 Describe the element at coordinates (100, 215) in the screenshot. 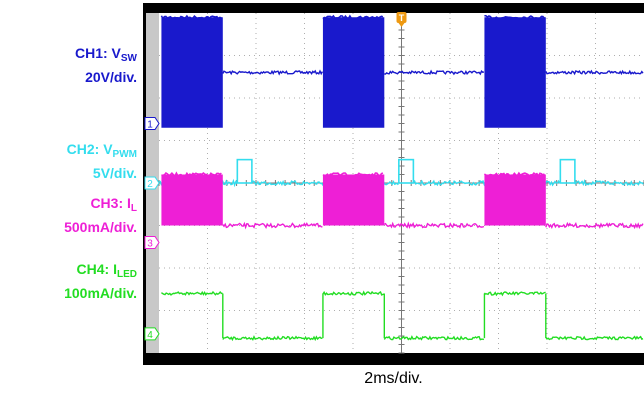

I see `ch3-label: CH3: IL 500mA/div.` at that location.